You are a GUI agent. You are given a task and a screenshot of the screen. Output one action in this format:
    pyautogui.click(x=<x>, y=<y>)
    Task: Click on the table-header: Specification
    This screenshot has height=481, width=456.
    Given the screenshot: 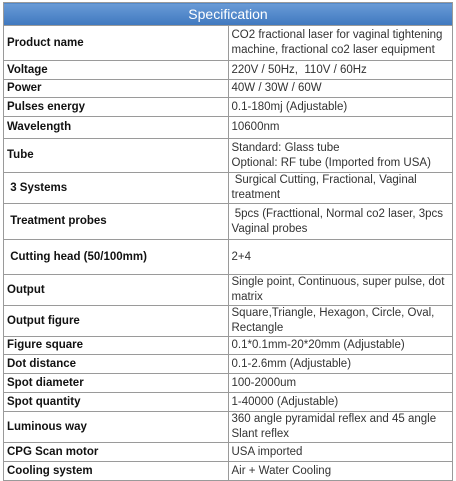 What is the action you would take?
    pyautogui.click(x=228, y=14)
    